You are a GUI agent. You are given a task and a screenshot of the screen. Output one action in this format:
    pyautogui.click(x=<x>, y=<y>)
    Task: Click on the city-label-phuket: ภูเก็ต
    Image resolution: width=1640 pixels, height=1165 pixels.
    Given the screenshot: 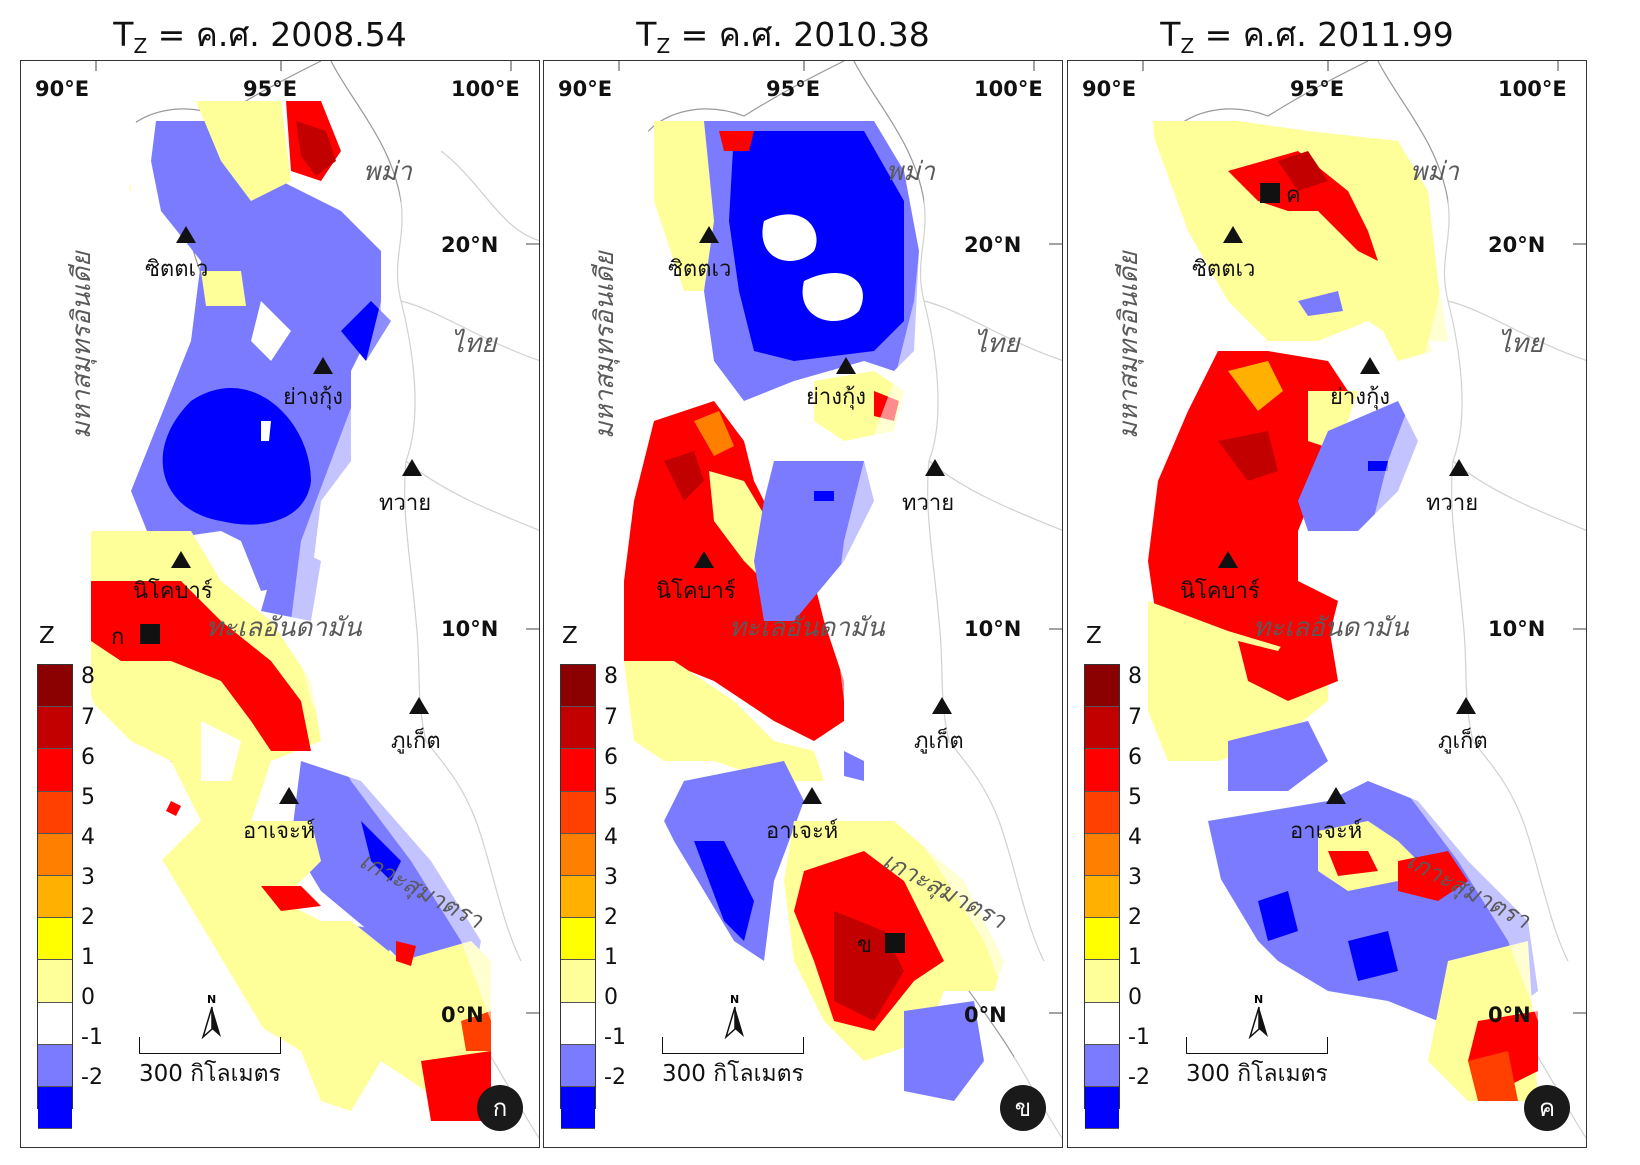 What is the action you would take?
    pyautogui.click(x=416, y=741)
    